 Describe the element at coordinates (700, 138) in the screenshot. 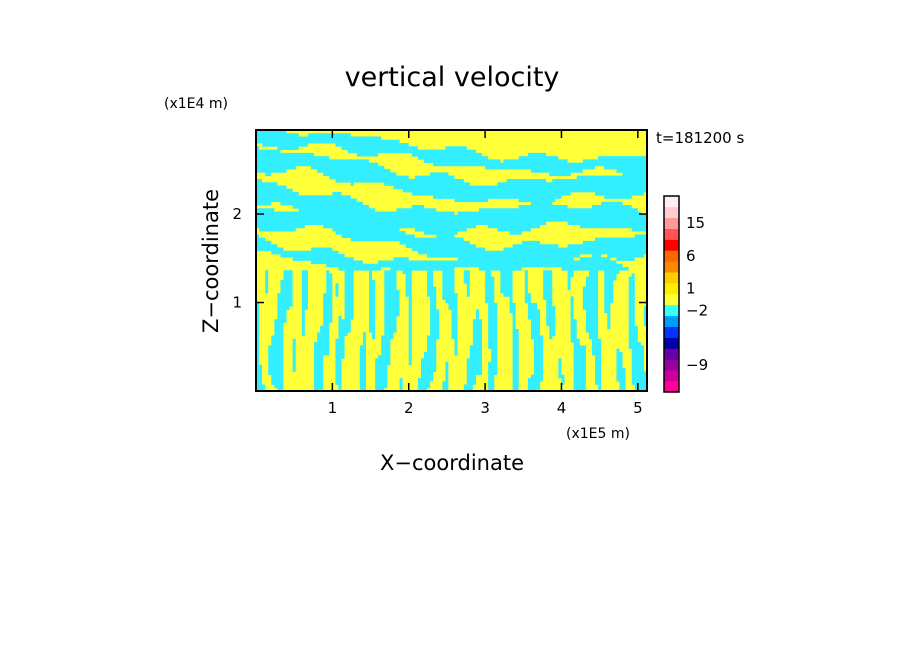

I see `time-label: t=181200 s` at that location.